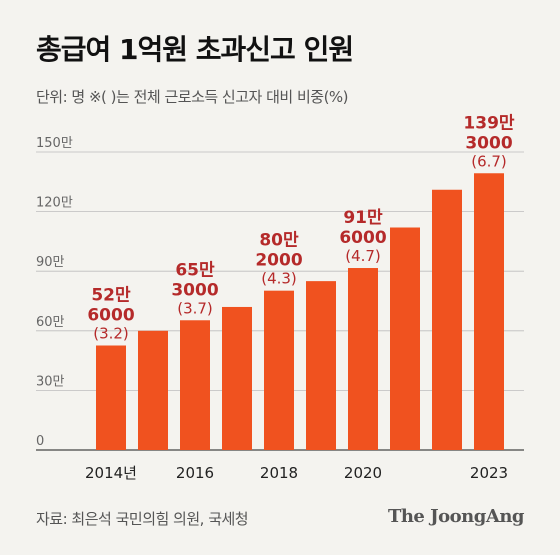  I want to click on data-label-value: 2000, so click(278, 261).